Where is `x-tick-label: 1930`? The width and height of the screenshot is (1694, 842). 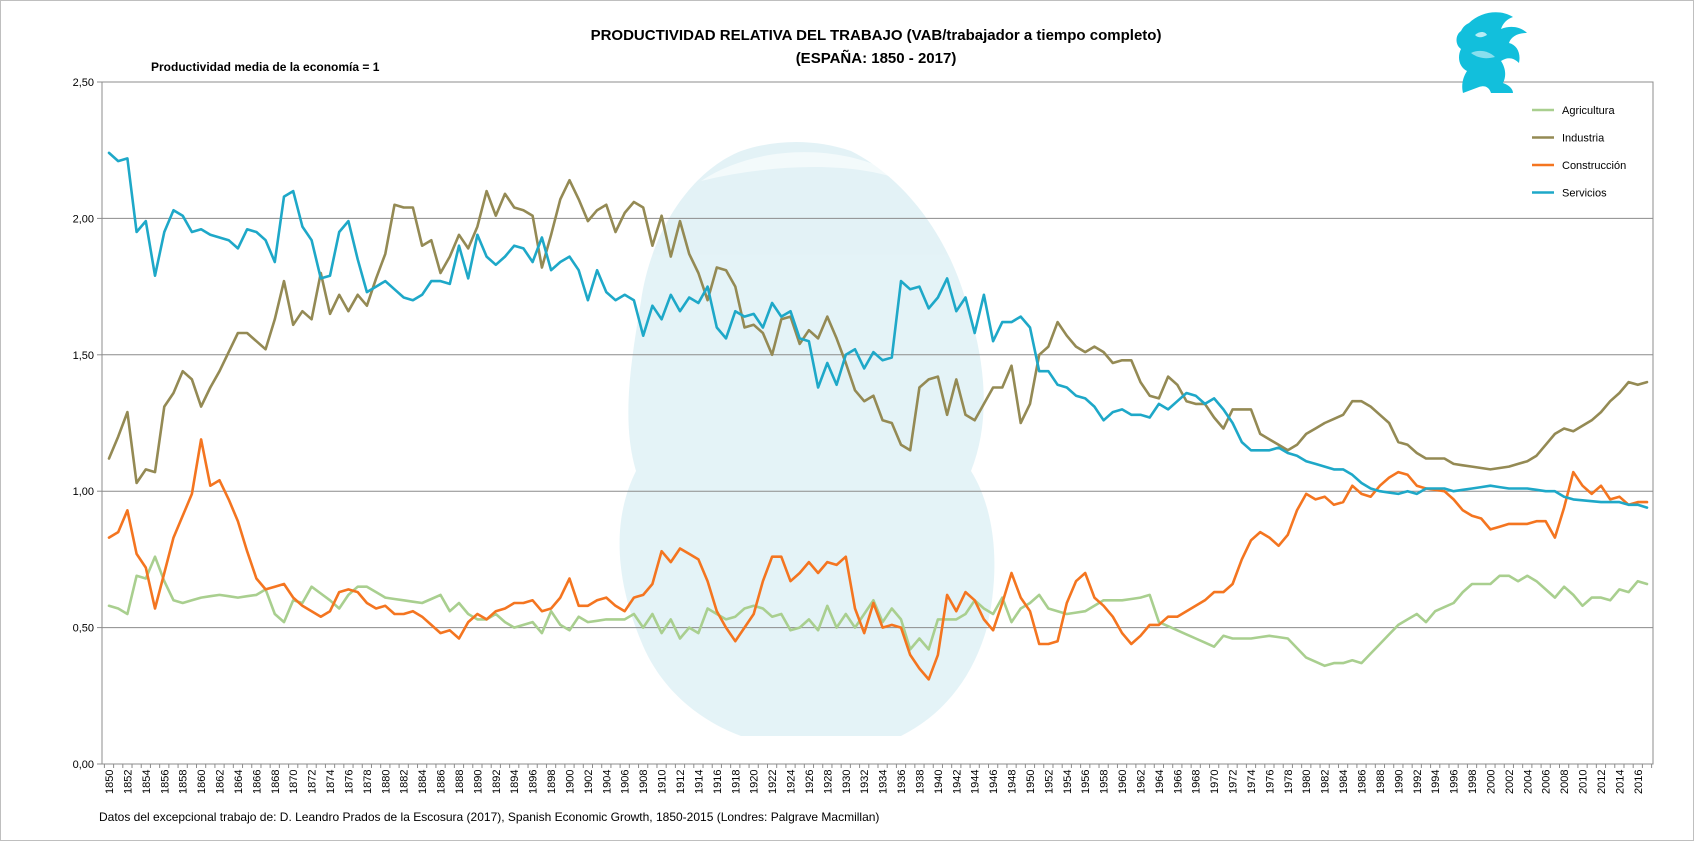
x-tick-label: 1930 is located at coordinates (847, 782).